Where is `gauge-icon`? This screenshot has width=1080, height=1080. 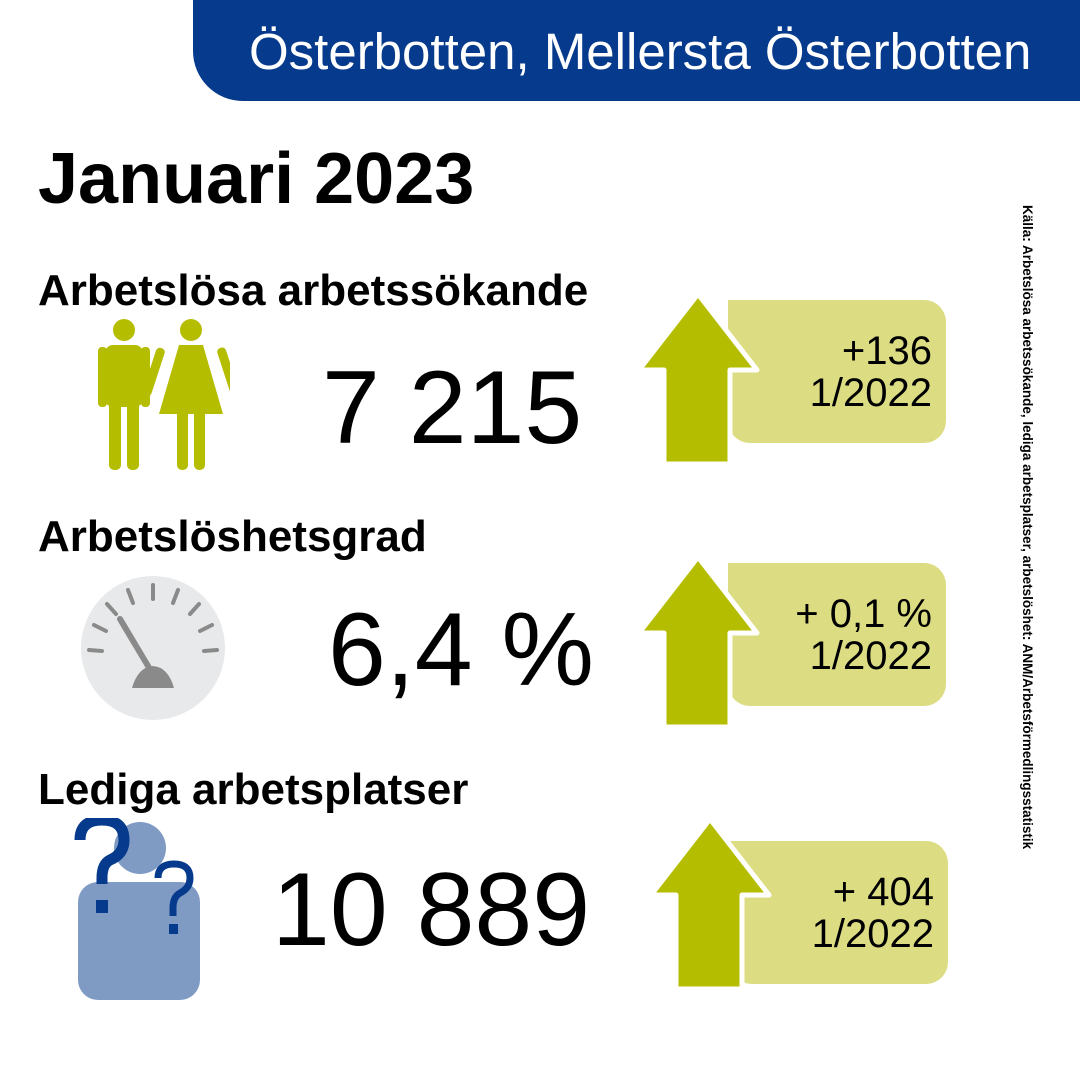
gauge-icon is located at coordinates (153, 648).